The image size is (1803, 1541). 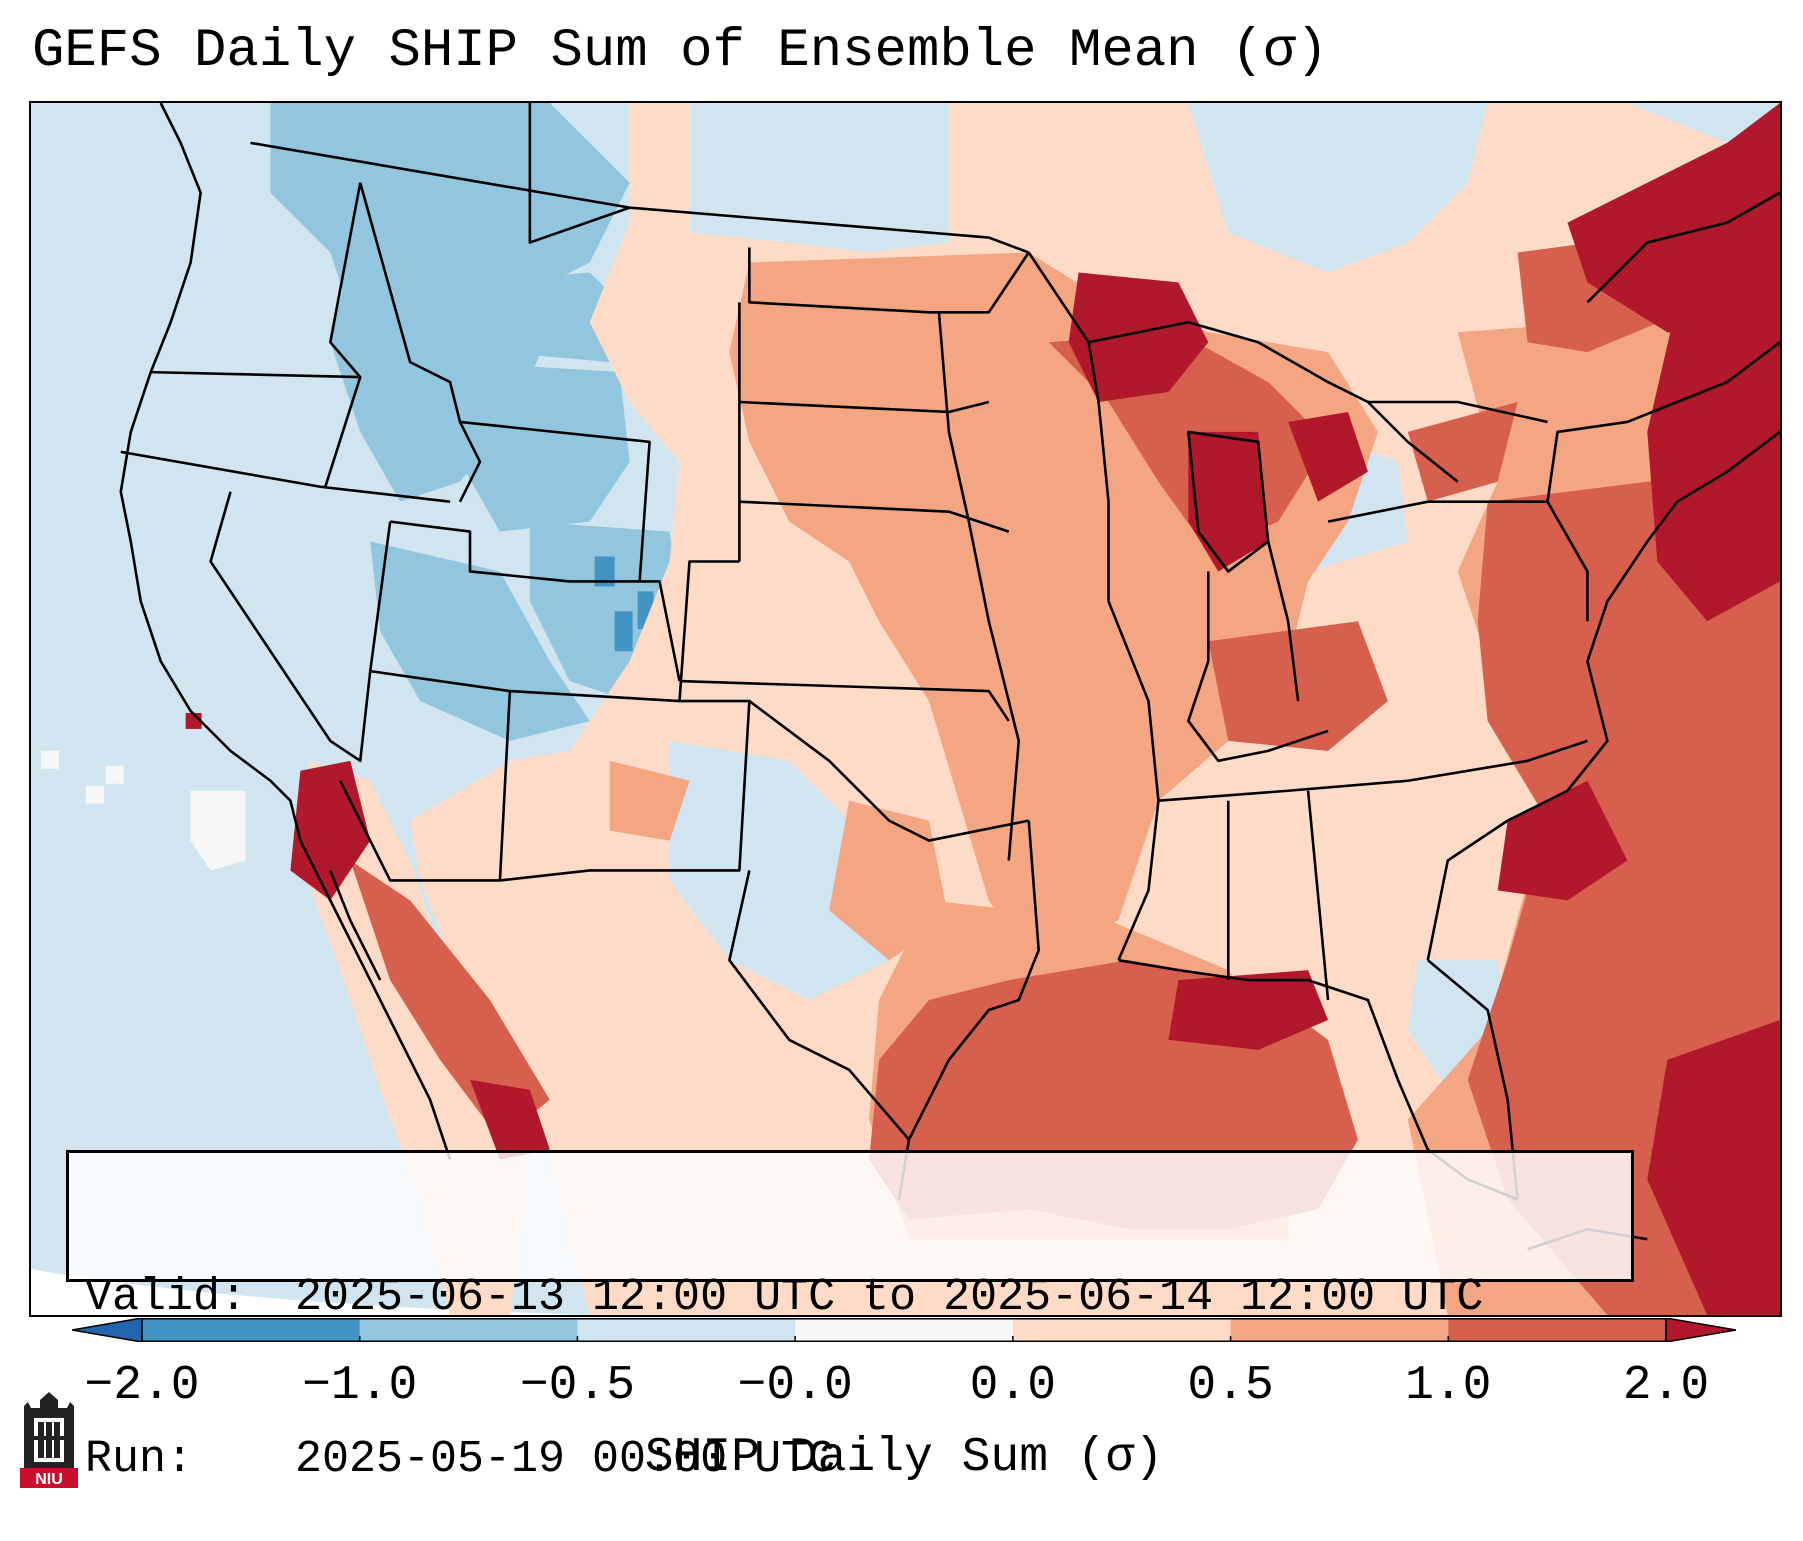 I want to click on colorbar-label: SHIP Daily Sum (σ), so click(x=904, y=1458).